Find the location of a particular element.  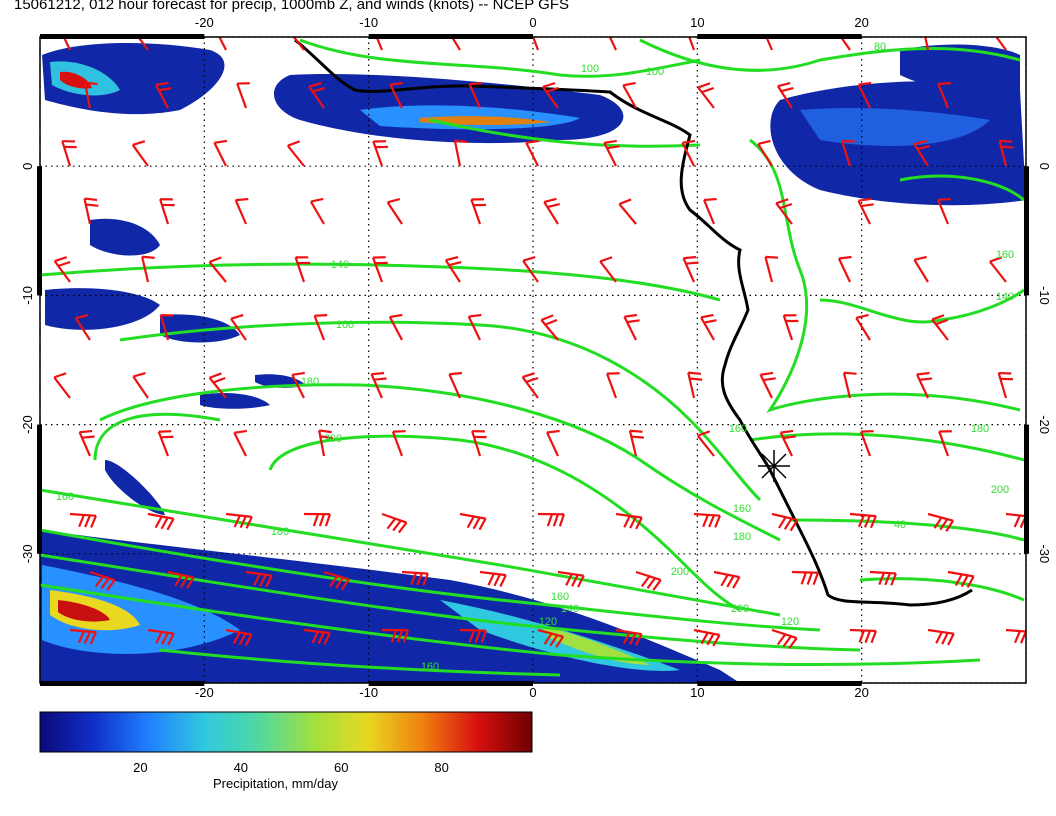

colorbar-tick-label: 80 is located at coordinates (441, 767).